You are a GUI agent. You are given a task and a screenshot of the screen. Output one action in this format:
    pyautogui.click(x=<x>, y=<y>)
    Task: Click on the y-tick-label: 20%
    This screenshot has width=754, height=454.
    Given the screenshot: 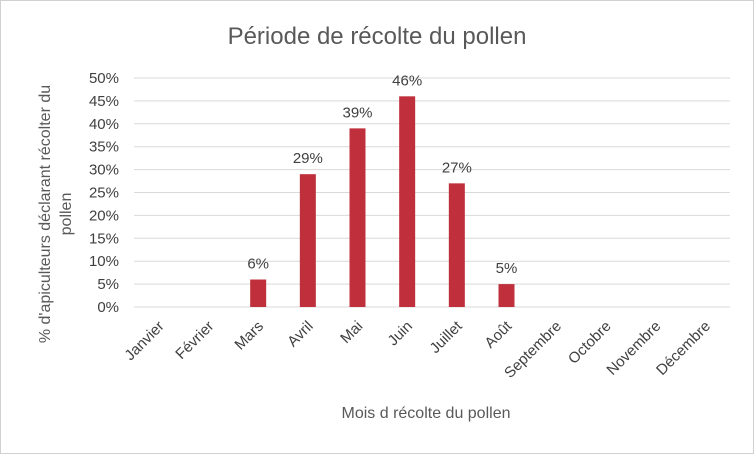 What is the action you would take?
    pyautogui.click(x=104, y=215)
    